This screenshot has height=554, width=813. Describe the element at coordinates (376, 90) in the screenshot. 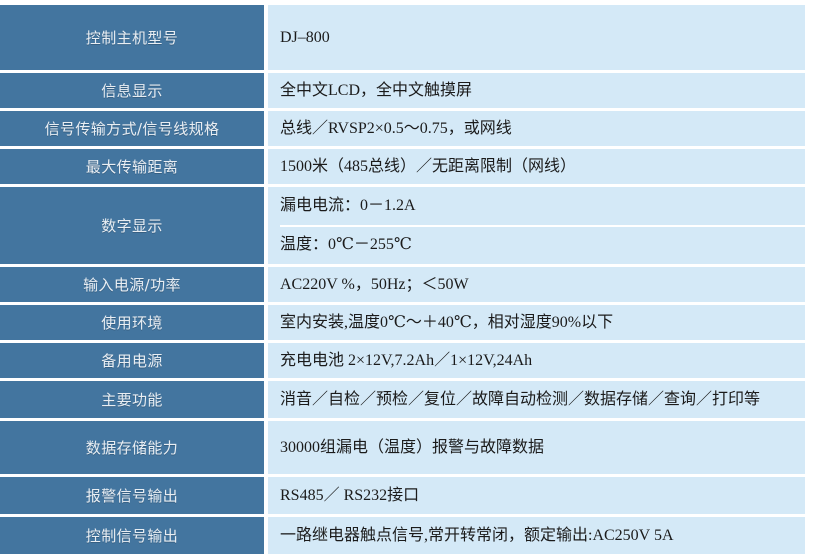

I see `value-line: 全中文LCD，全中文触摸屏` at that location.